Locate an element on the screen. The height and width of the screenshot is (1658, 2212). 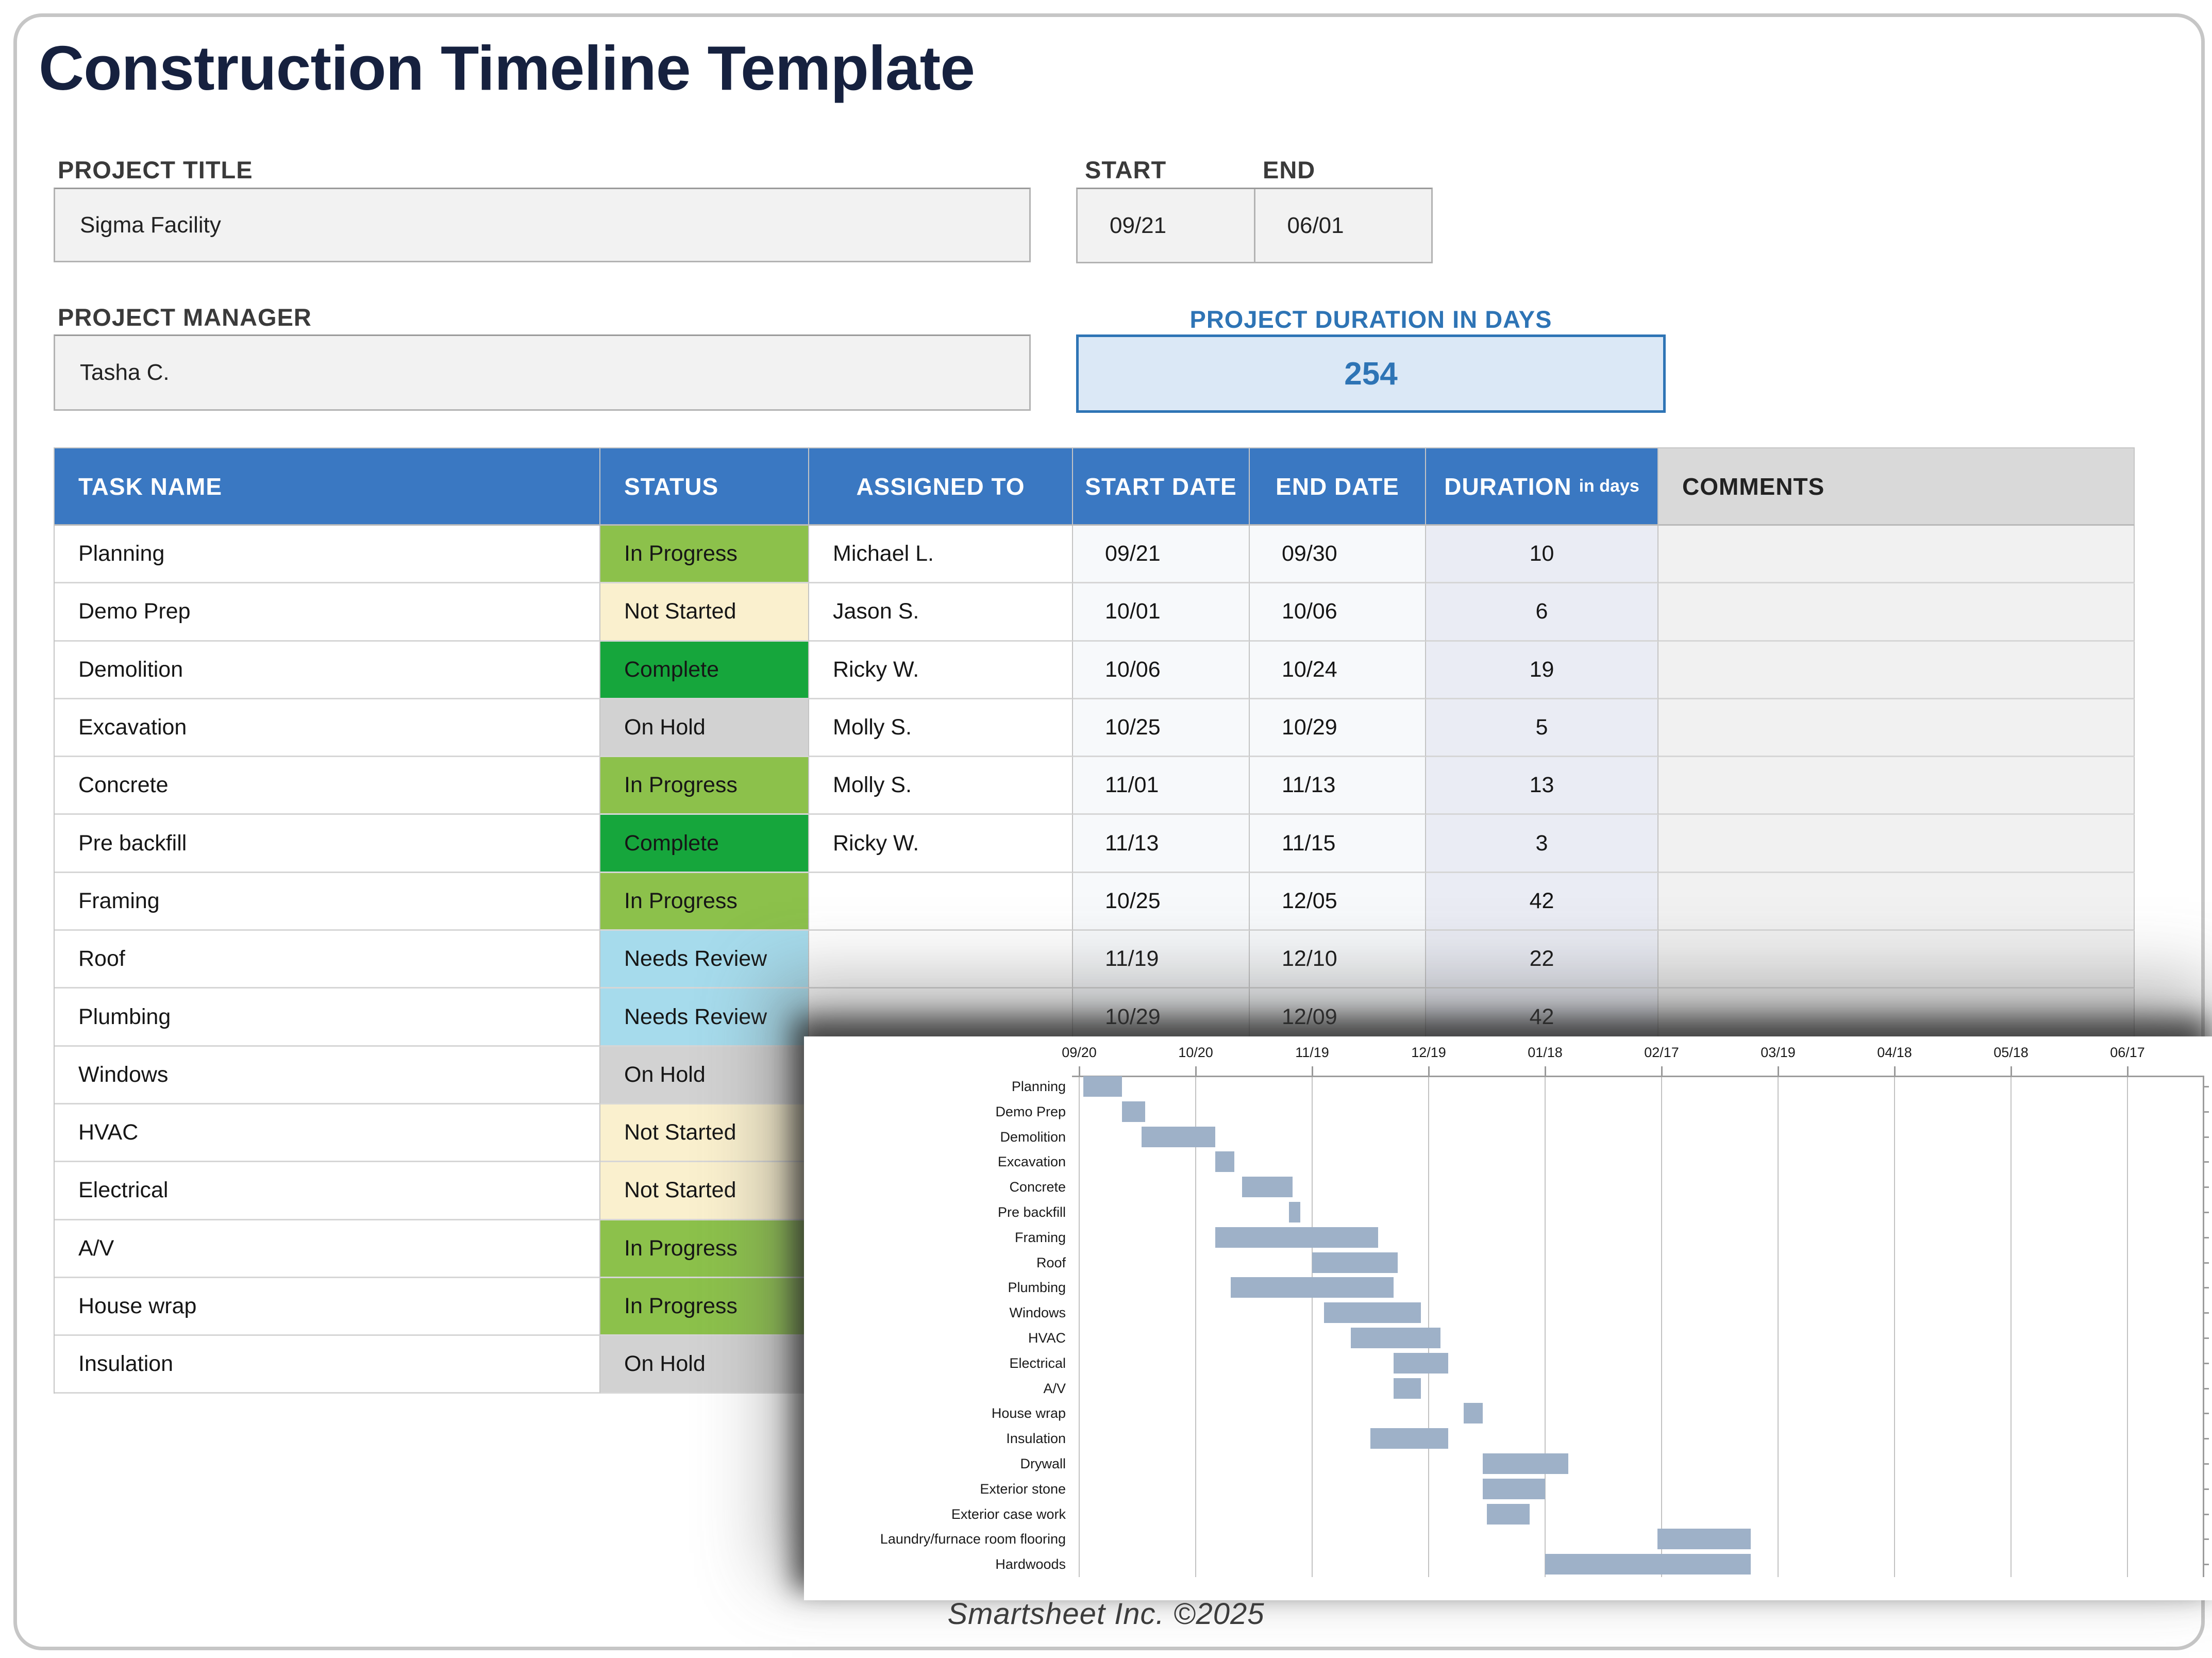
column-header-status: STATUS is located at coordinates (704, 487).